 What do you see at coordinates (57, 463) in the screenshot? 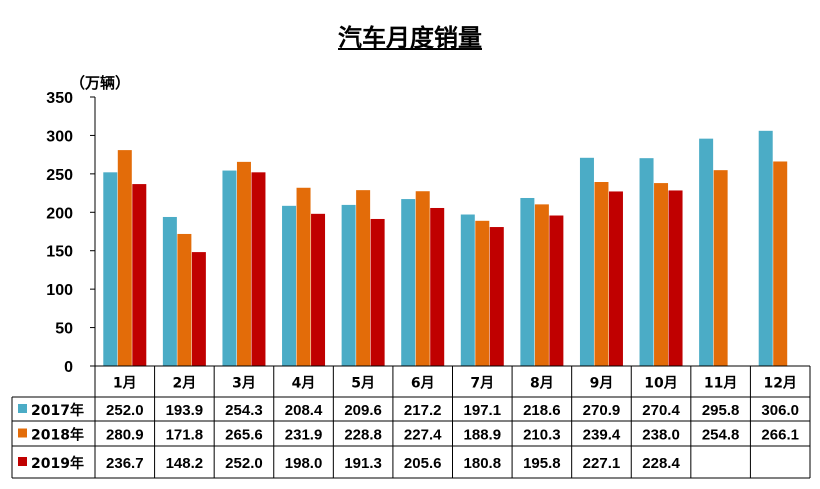
I see `legend-series-name: 2019年` at bounding box center [57, 463].